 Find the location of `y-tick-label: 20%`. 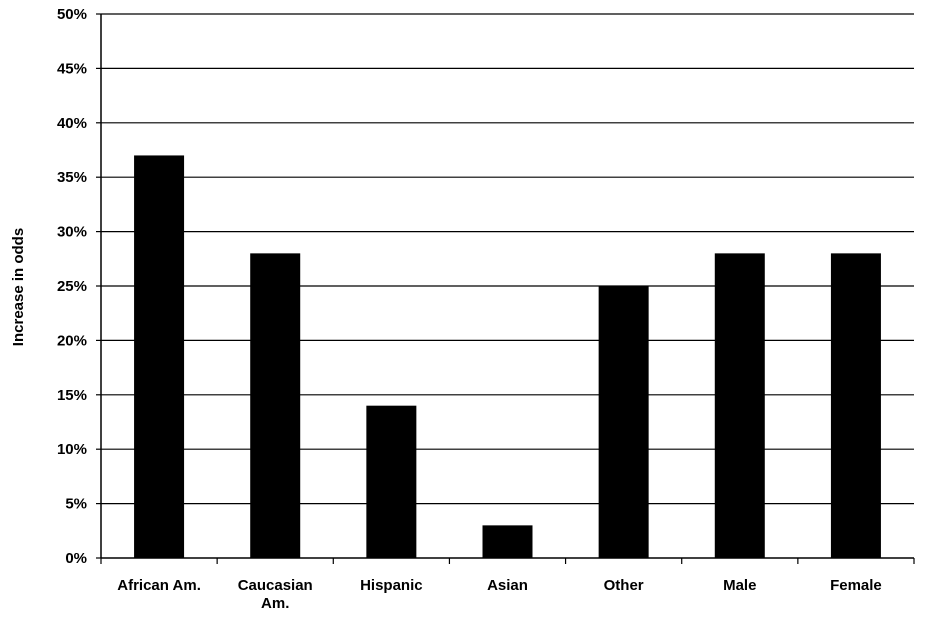

y-tick-label: 20% is located at coordinates (72, 340).